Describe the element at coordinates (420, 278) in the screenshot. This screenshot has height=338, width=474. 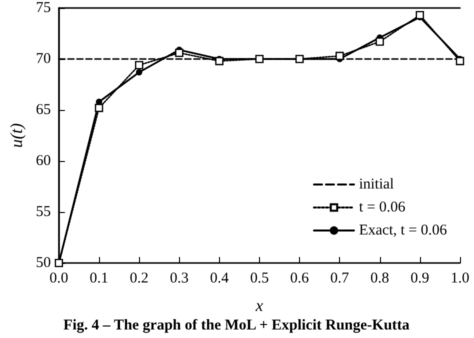
I see `x-tick-label: 0.9` at that location.